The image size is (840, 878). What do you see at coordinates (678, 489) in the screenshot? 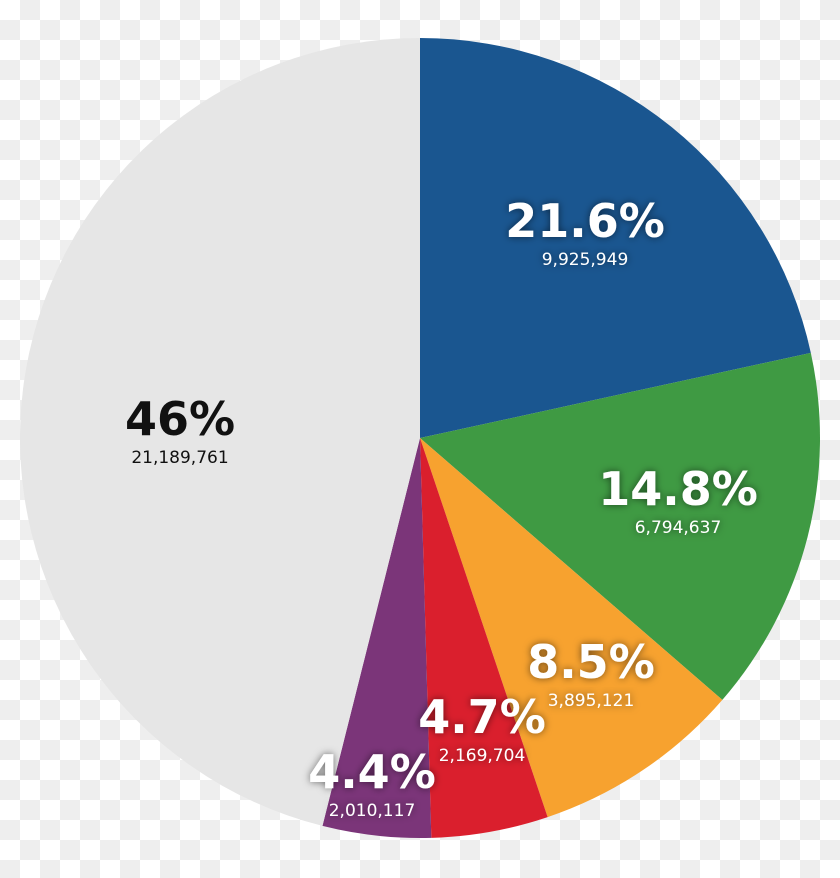
I see `slice-percent-label: 14.8%` at bounding box center [678, 489].